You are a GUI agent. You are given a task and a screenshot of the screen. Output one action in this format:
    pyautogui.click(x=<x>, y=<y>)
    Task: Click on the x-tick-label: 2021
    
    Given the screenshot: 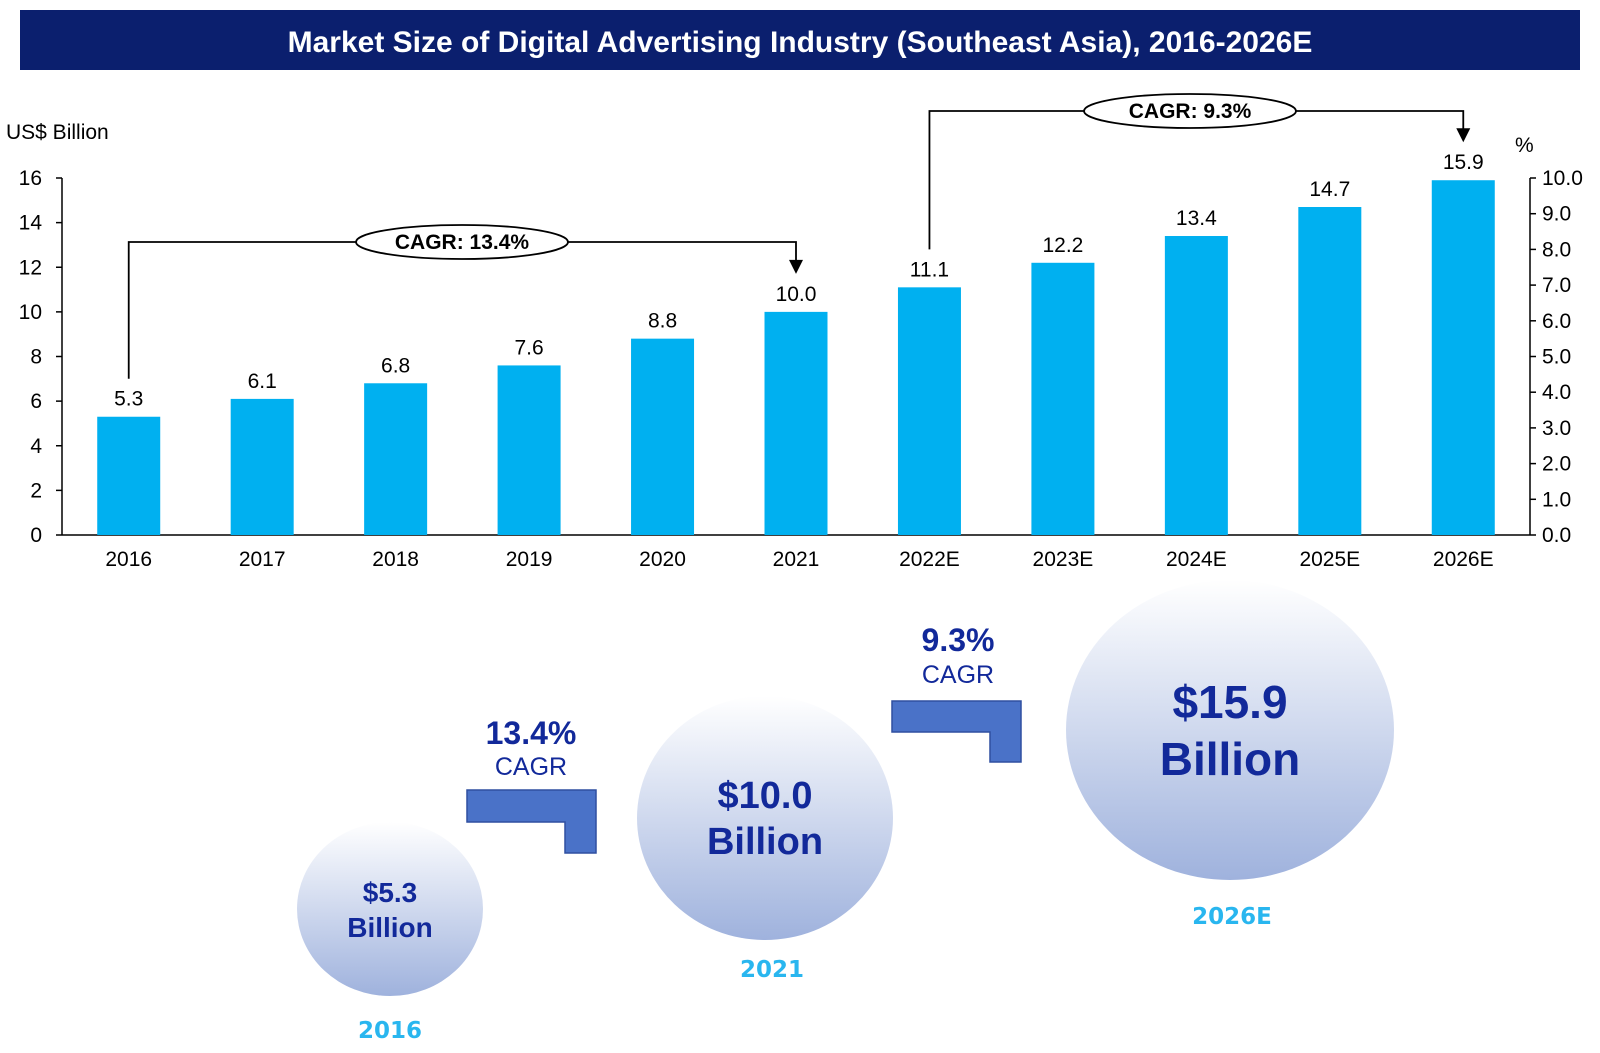 What is the action you would take?
    pyautogui.click(x=796, y=559)
    